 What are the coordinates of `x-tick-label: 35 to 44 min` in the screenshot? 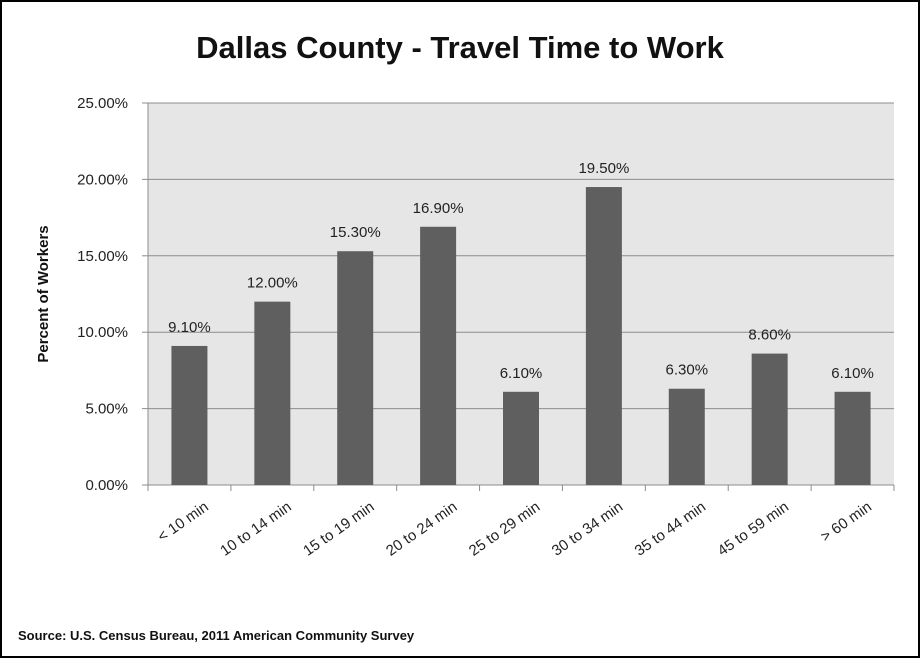 It's located at (670, 528).